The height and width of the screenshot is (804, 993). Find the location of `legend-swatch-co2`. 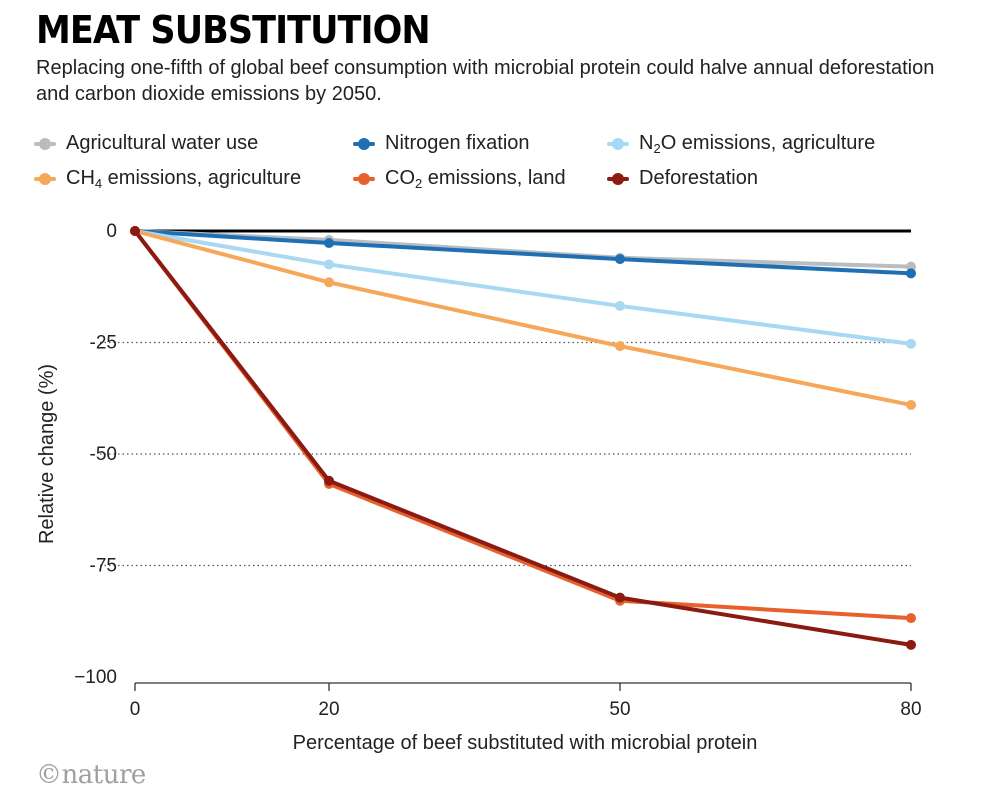

legend-swatch-co2 is located at coordinates (364, 179).